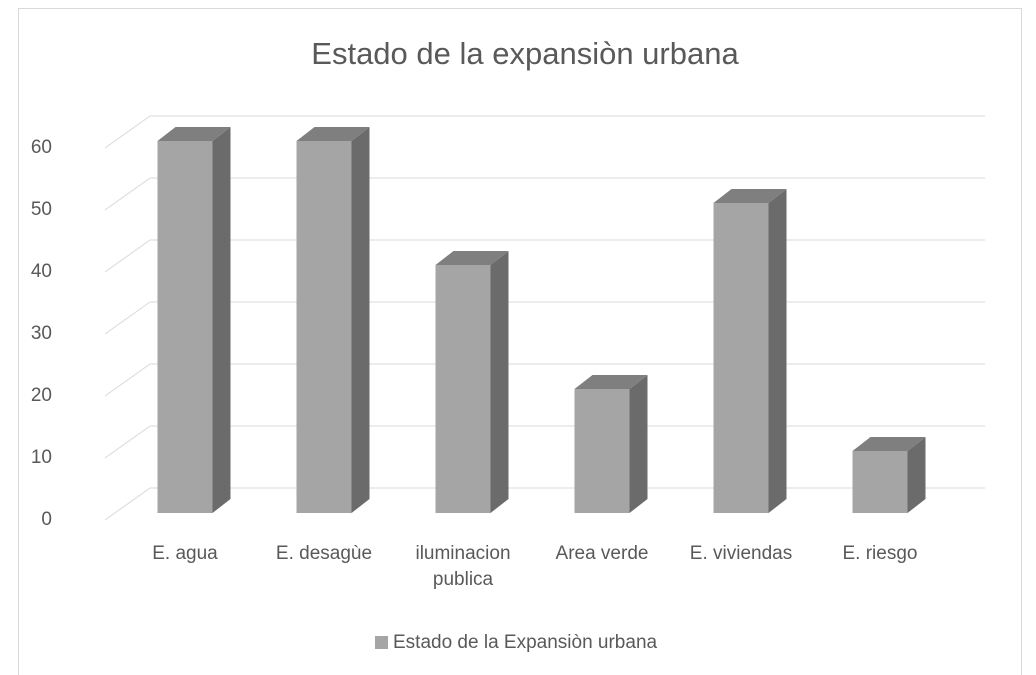 This screenshot has width=1036, height=675. I want to click on y-tick-label: 30, so click(41, 333).